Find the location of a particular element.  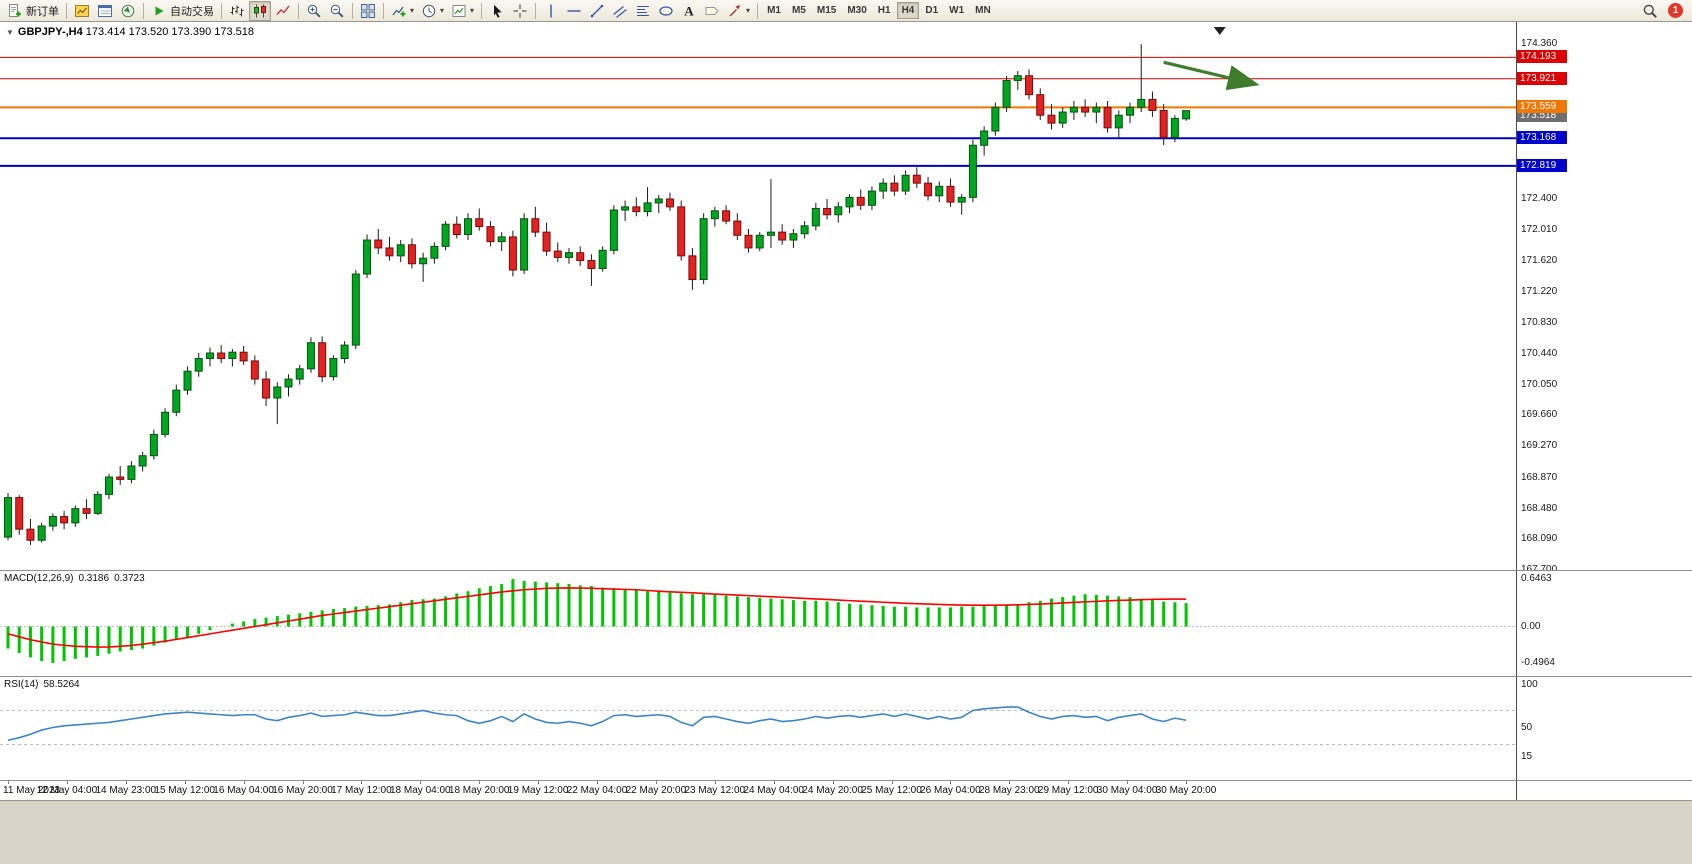

toolbar-separator is located at coordinates (298, 10).